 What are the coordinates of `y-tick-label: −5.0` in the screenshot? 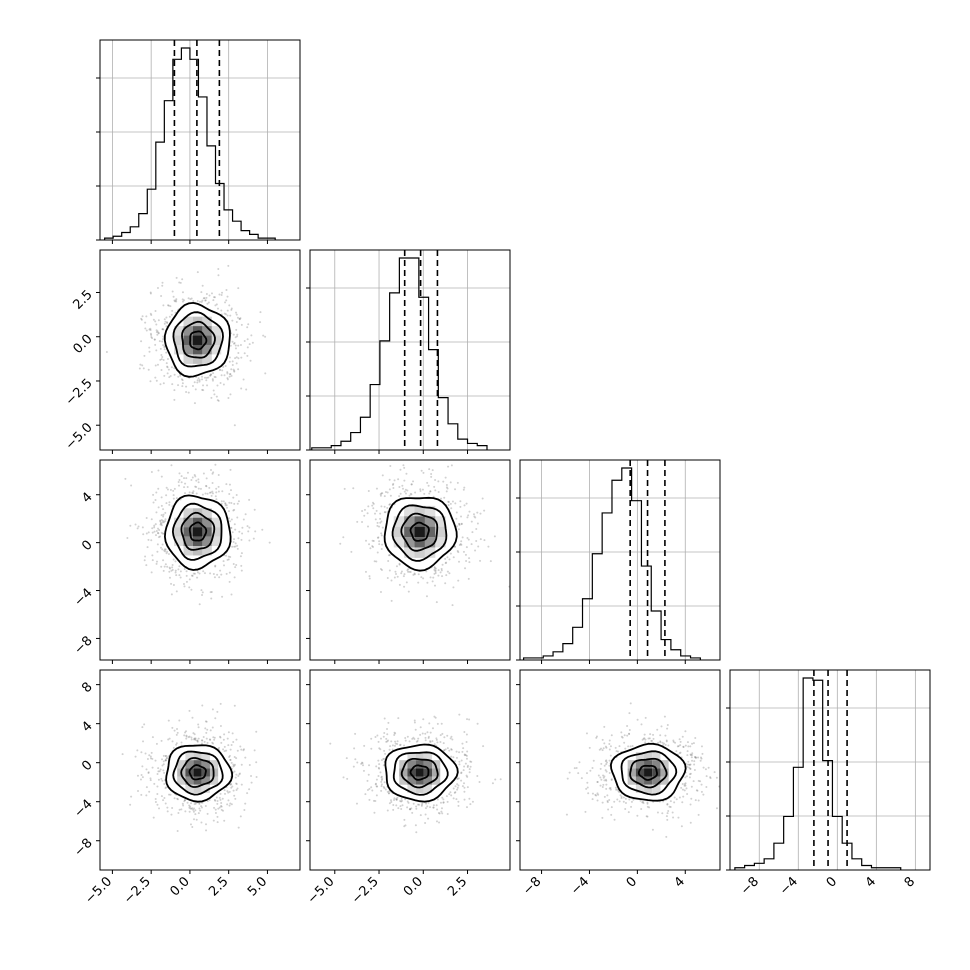 It's located at (79, 436).